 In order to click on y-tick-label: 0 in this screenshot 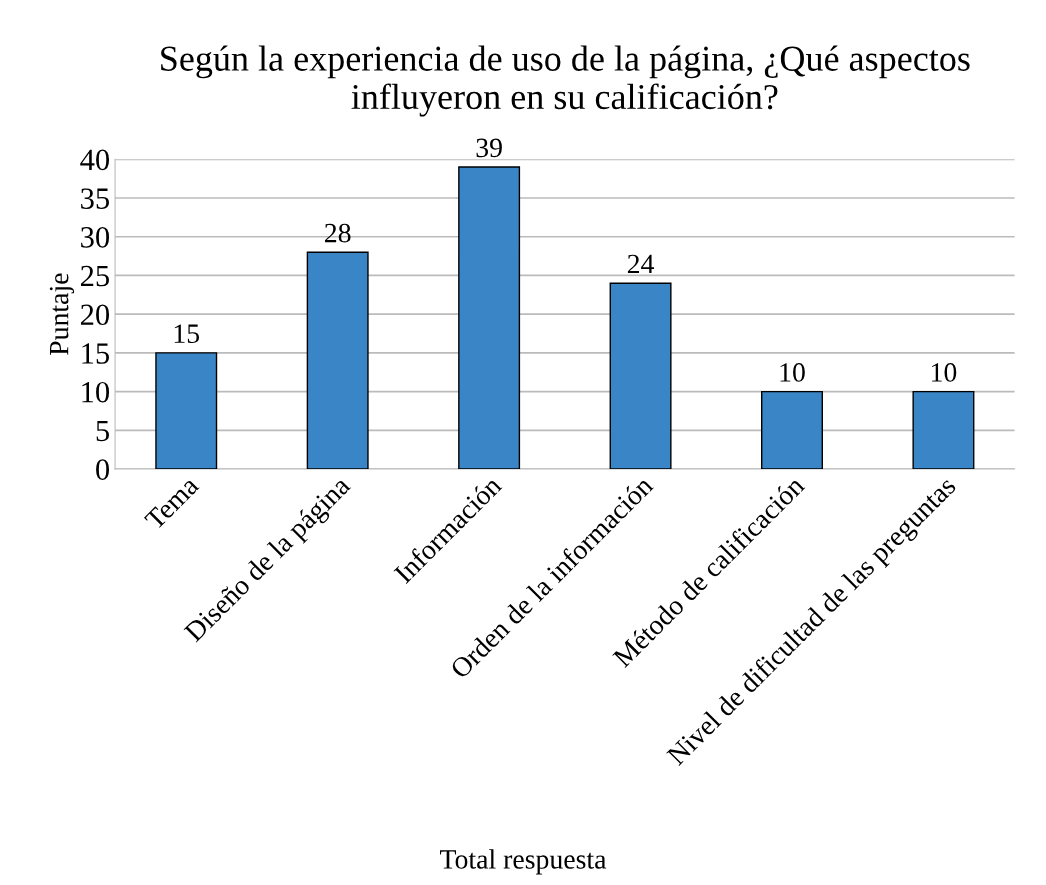, I will do `click(103, 469)`.